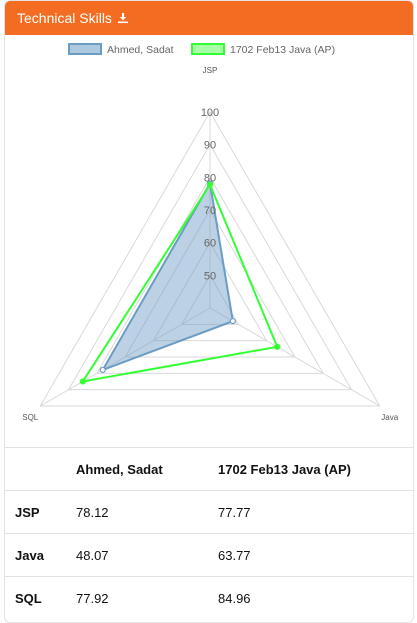  Describe the element at coordinates (310, 597) in the screenshot. I see `table-cell: 84.96` at that location.